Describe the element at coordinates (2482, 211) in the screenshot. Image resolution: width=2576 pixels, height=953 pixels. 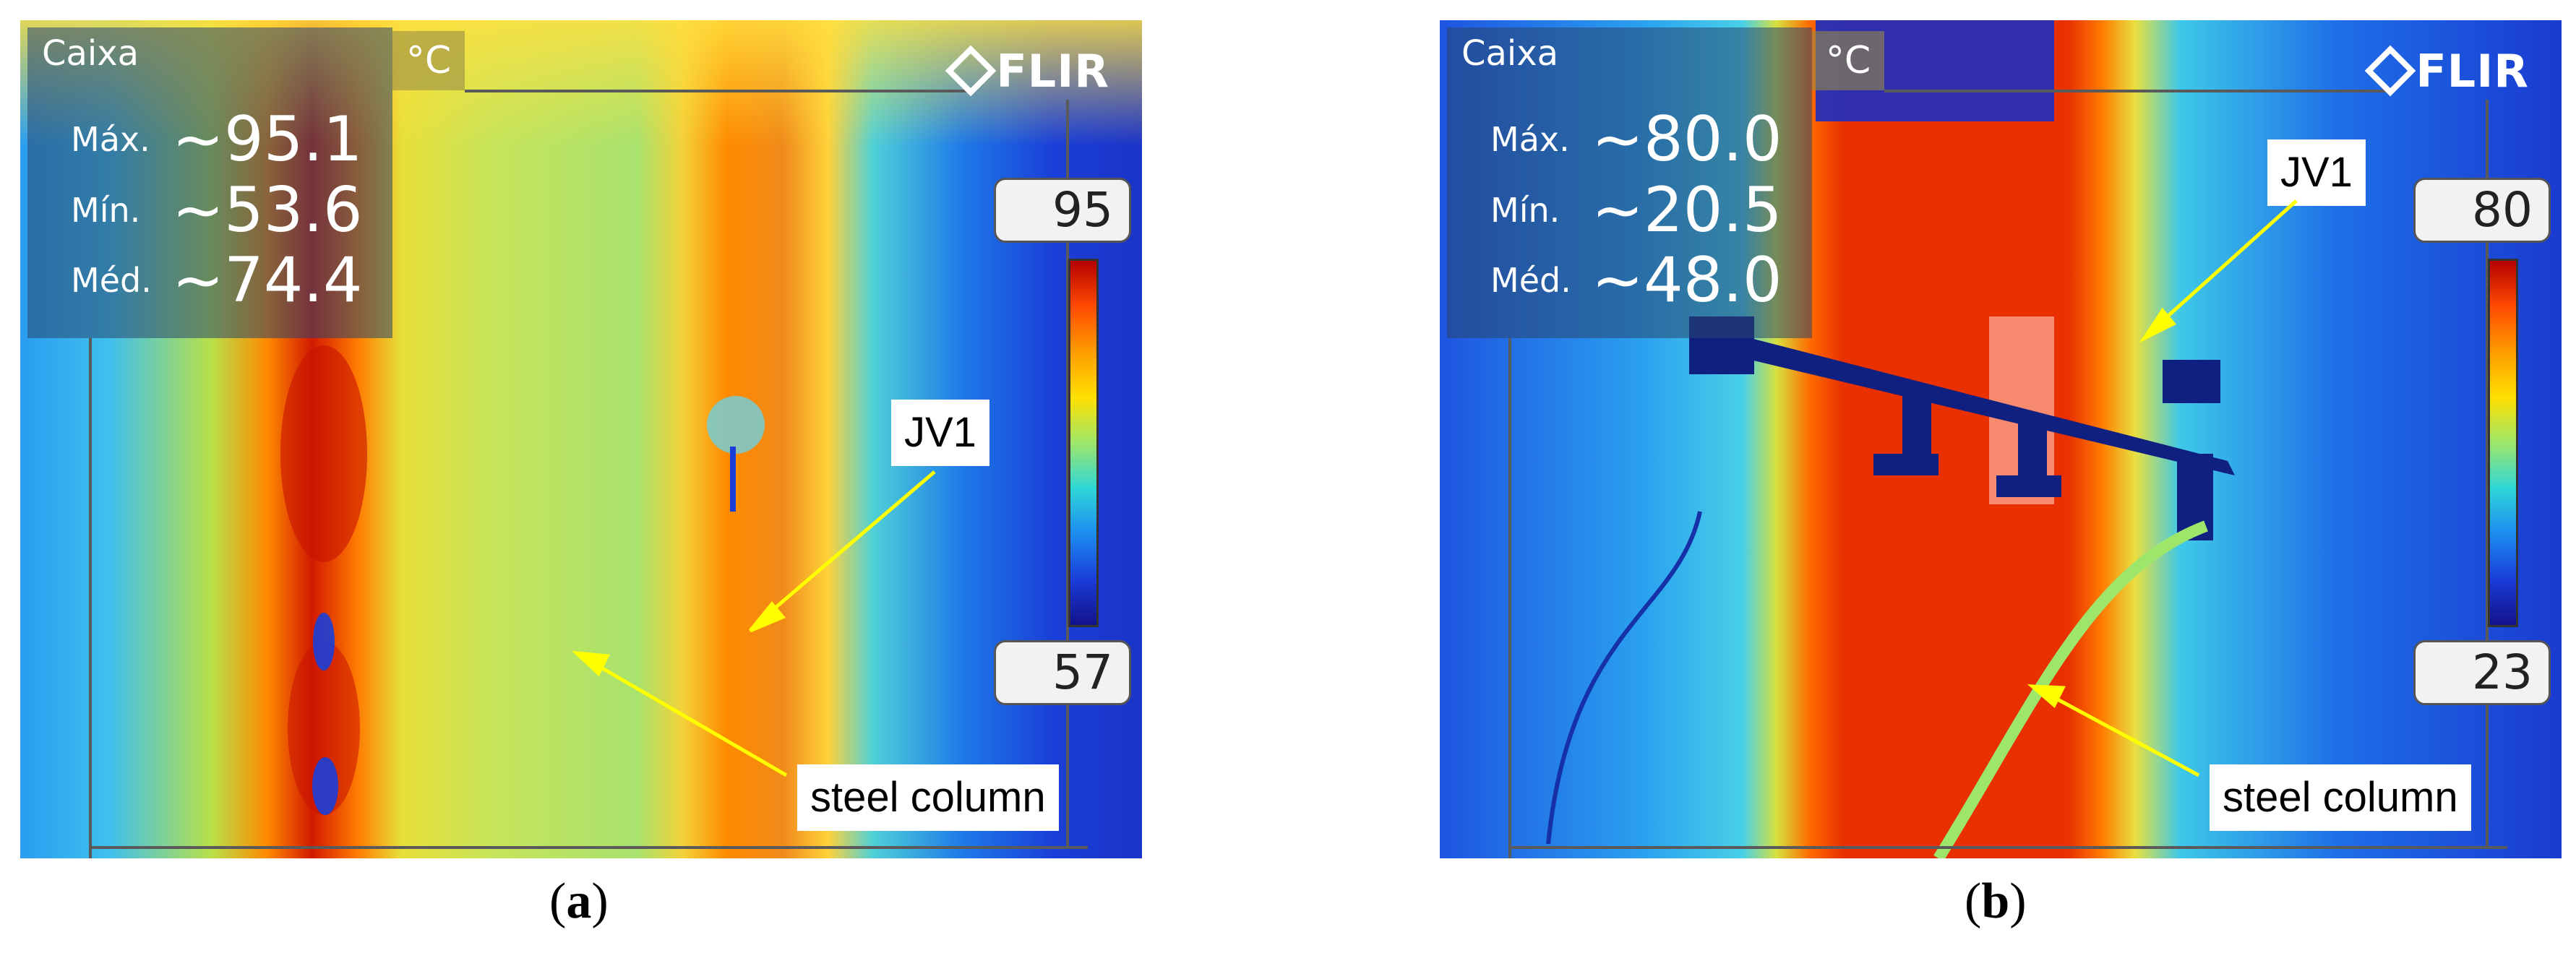
I see `scale-max: 80` at that location.